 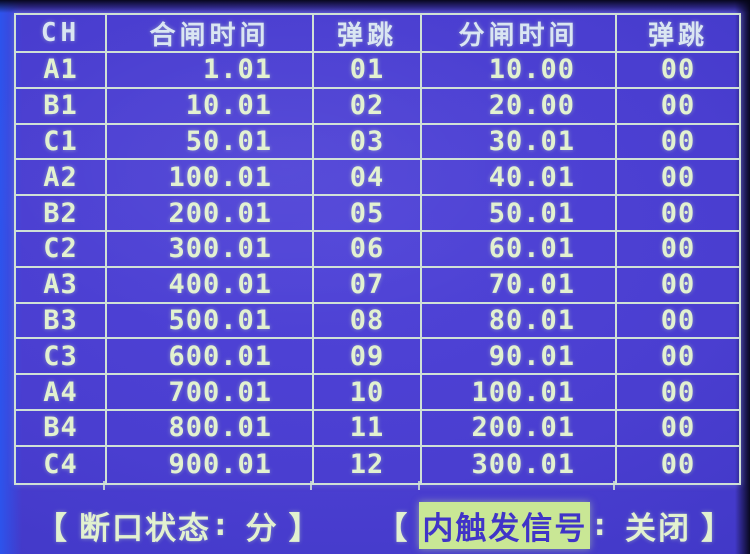 I want to click on trigger-signal-value: 关闭, so click(x=658, y=528).